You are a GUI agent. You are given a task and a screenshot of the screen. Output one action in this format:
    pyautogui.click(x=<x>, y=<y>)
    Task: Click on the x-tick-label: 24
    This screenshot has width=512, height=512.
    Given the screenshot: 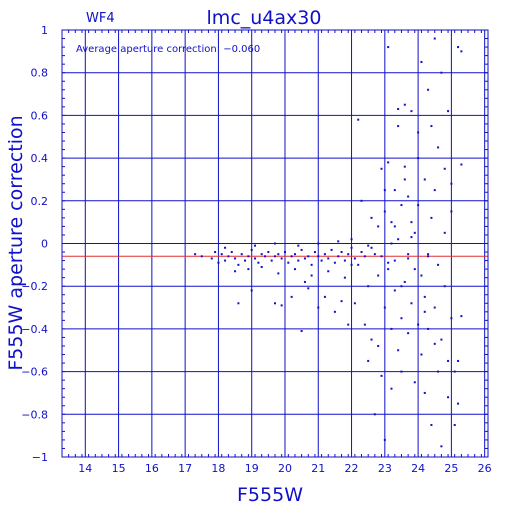 What is the action you would take?
    pyautogui.click(x=418, y=468)
    